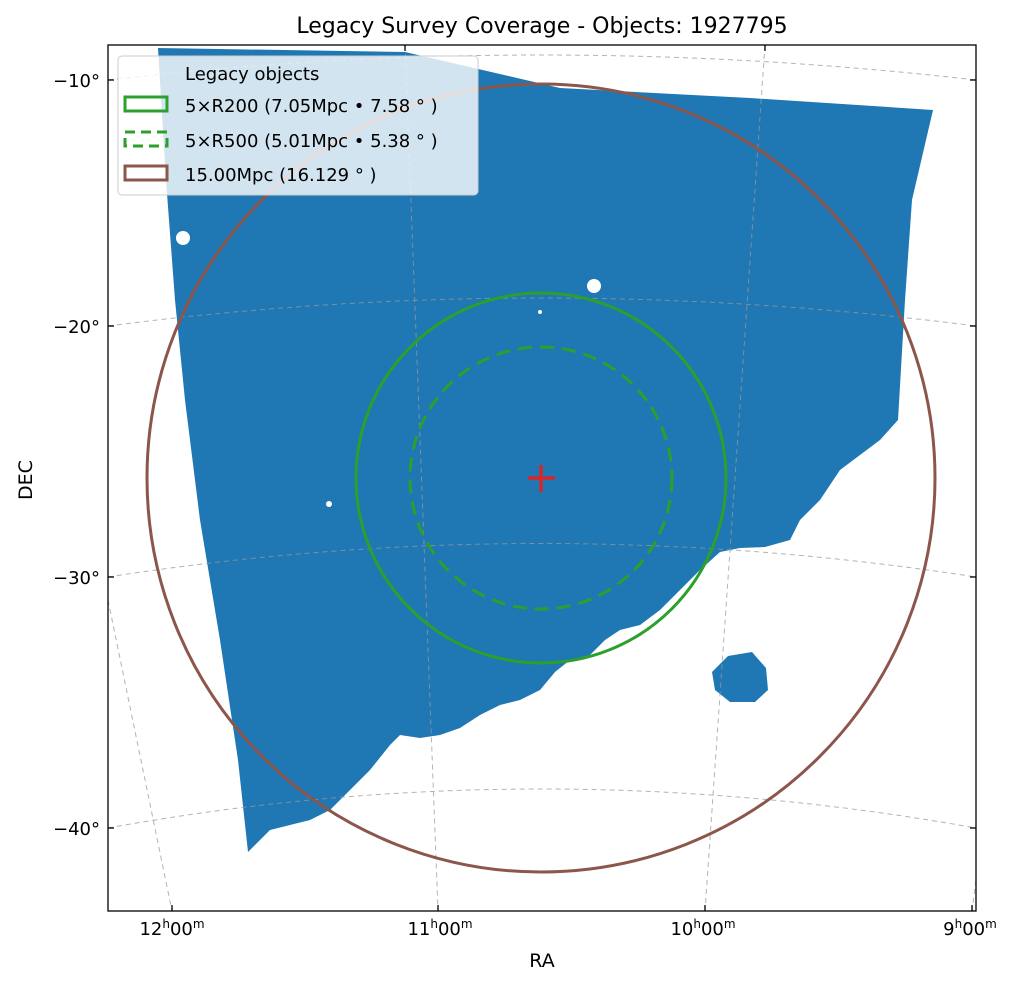  What do you see at coordinates (76, 327) in the screenshot?
I see `y-tick-label: −20°` at bounding box center [76, 327].